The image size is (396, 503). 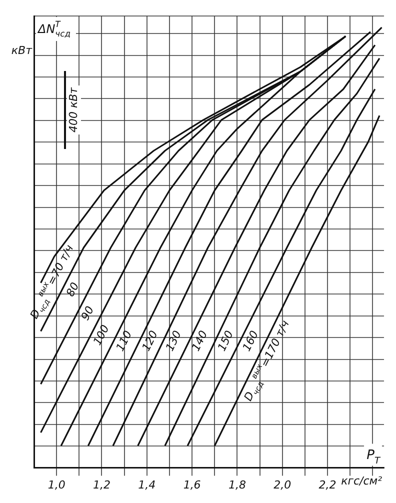 I want to click on text: 160, so click(x=251, y=341).